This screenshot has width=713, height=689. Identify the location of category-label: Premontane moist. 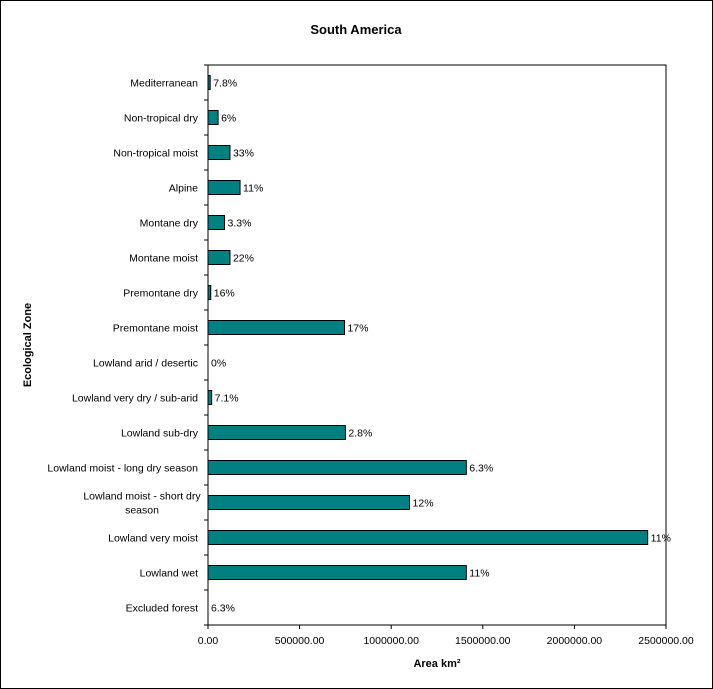
(155, 329).